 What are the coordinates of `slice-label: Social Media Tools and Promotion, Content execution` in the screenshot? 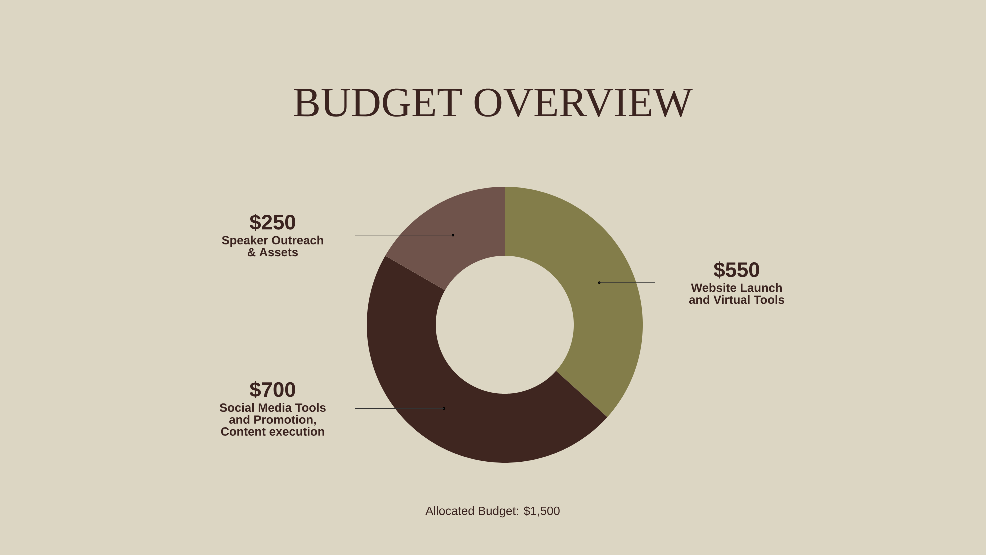 It's located at (273, 419).